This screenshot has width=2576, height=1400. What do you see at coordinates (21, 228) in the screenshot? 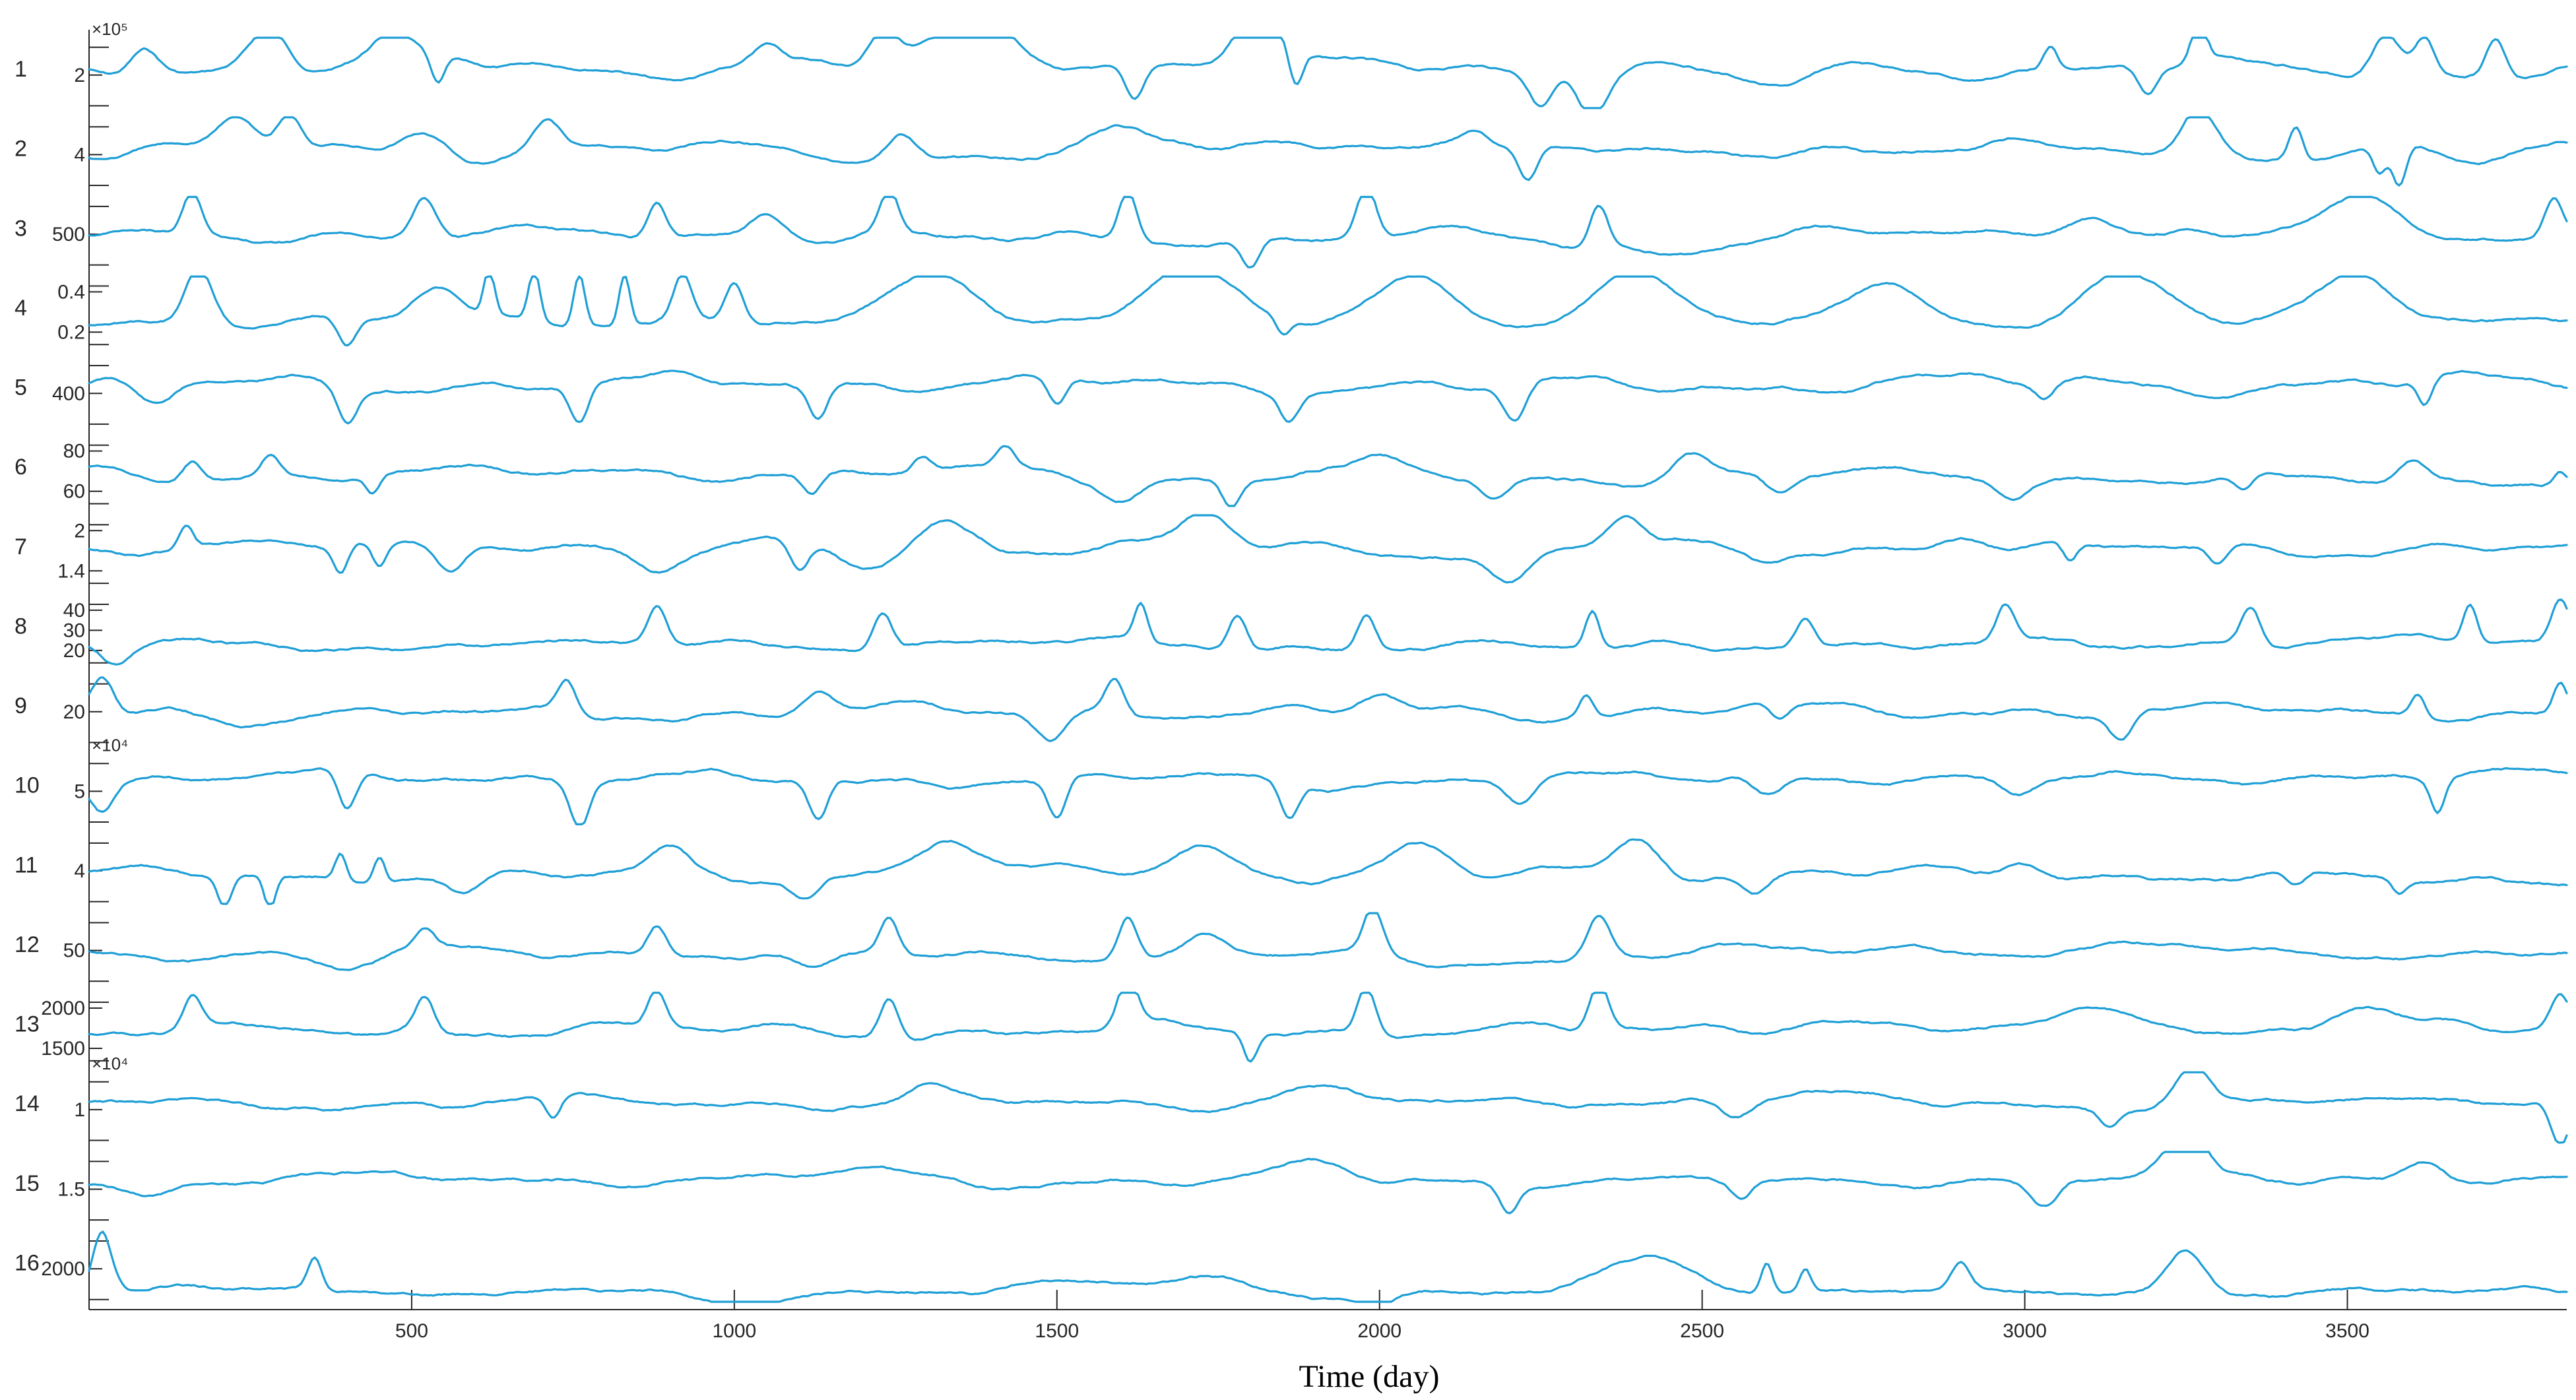
I see `panel-label: 3` at bounding box center [21, 228].